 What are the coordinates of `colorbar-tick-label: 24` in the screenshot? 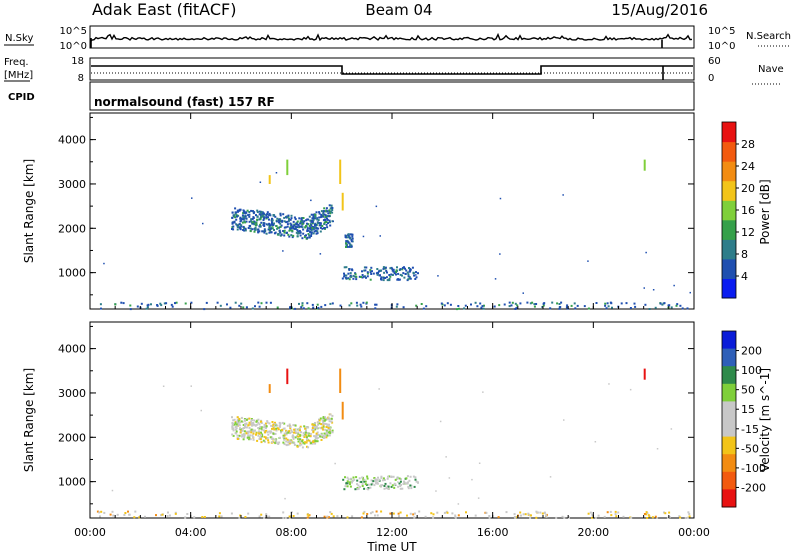 It's located at (748, 166).